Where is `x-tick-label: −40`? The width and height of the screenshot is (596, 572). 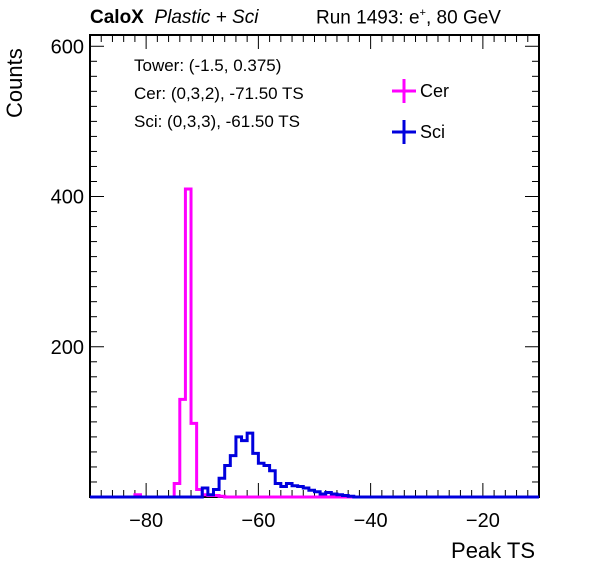 x-tick-label: −40 is located at coordinates (371, 521).